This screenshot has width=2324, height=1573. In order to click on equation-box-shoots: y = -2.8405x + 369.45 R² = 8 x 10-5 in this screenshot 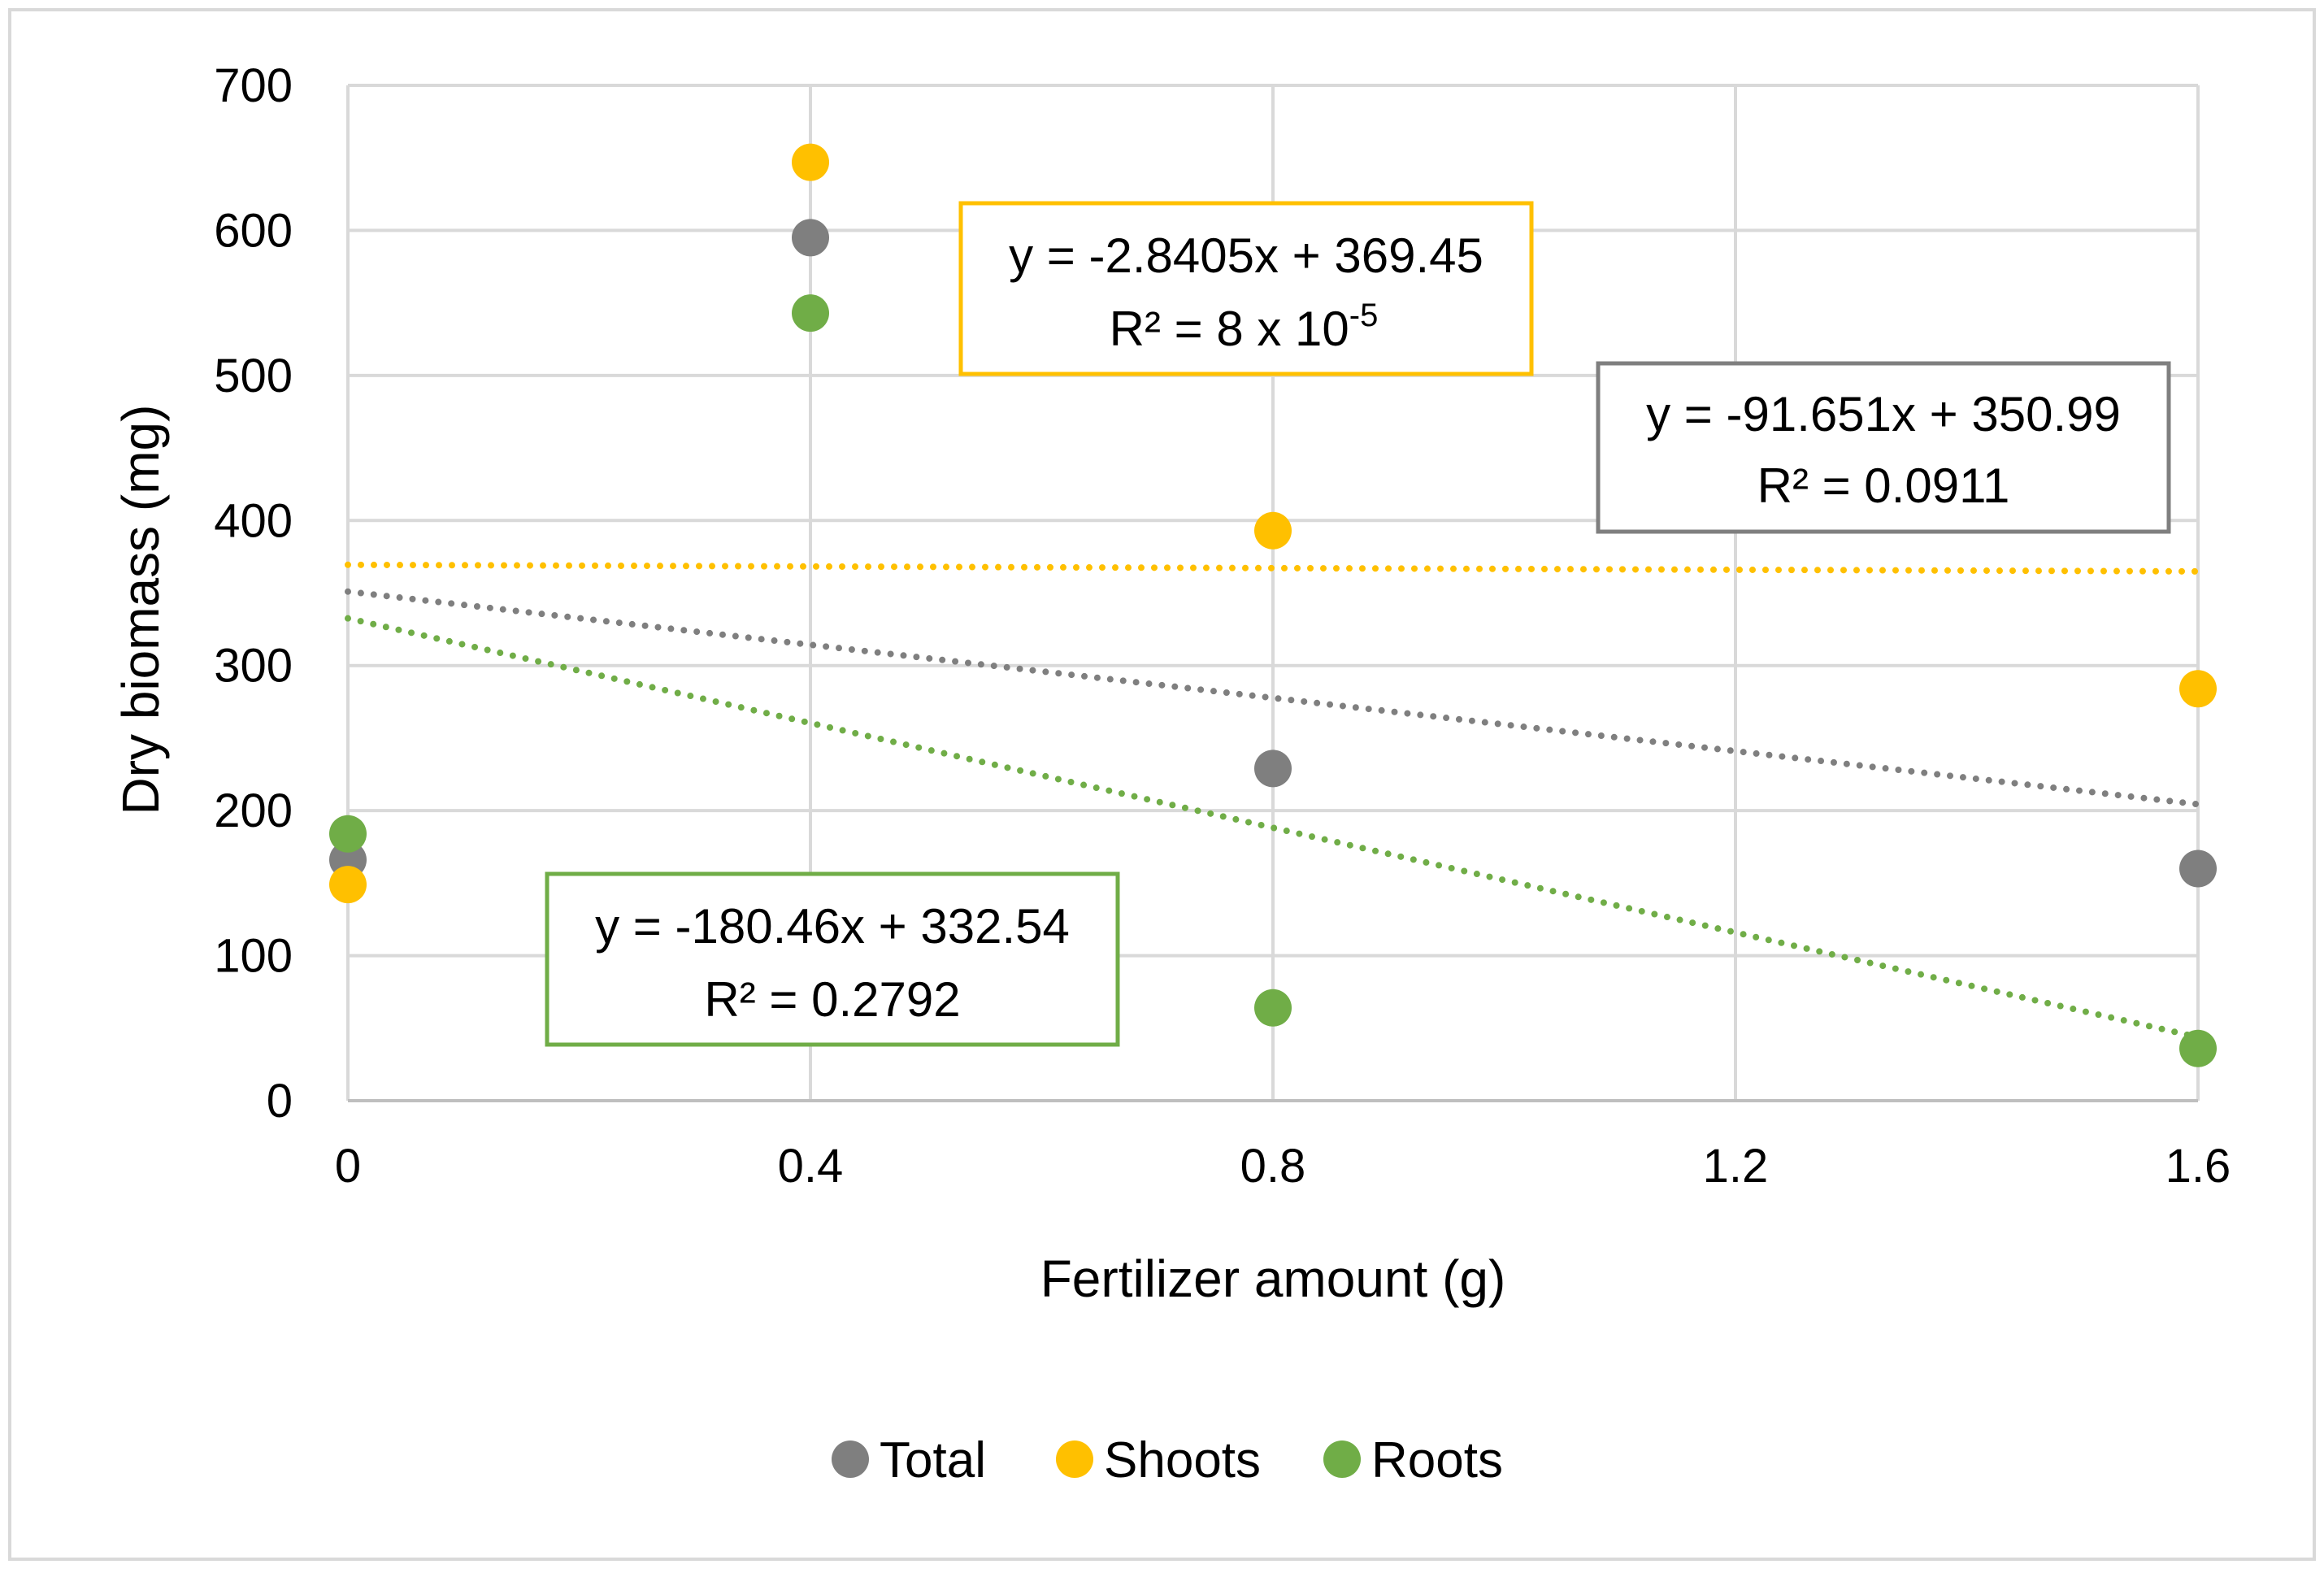, I will do `click(1246, 288)`.